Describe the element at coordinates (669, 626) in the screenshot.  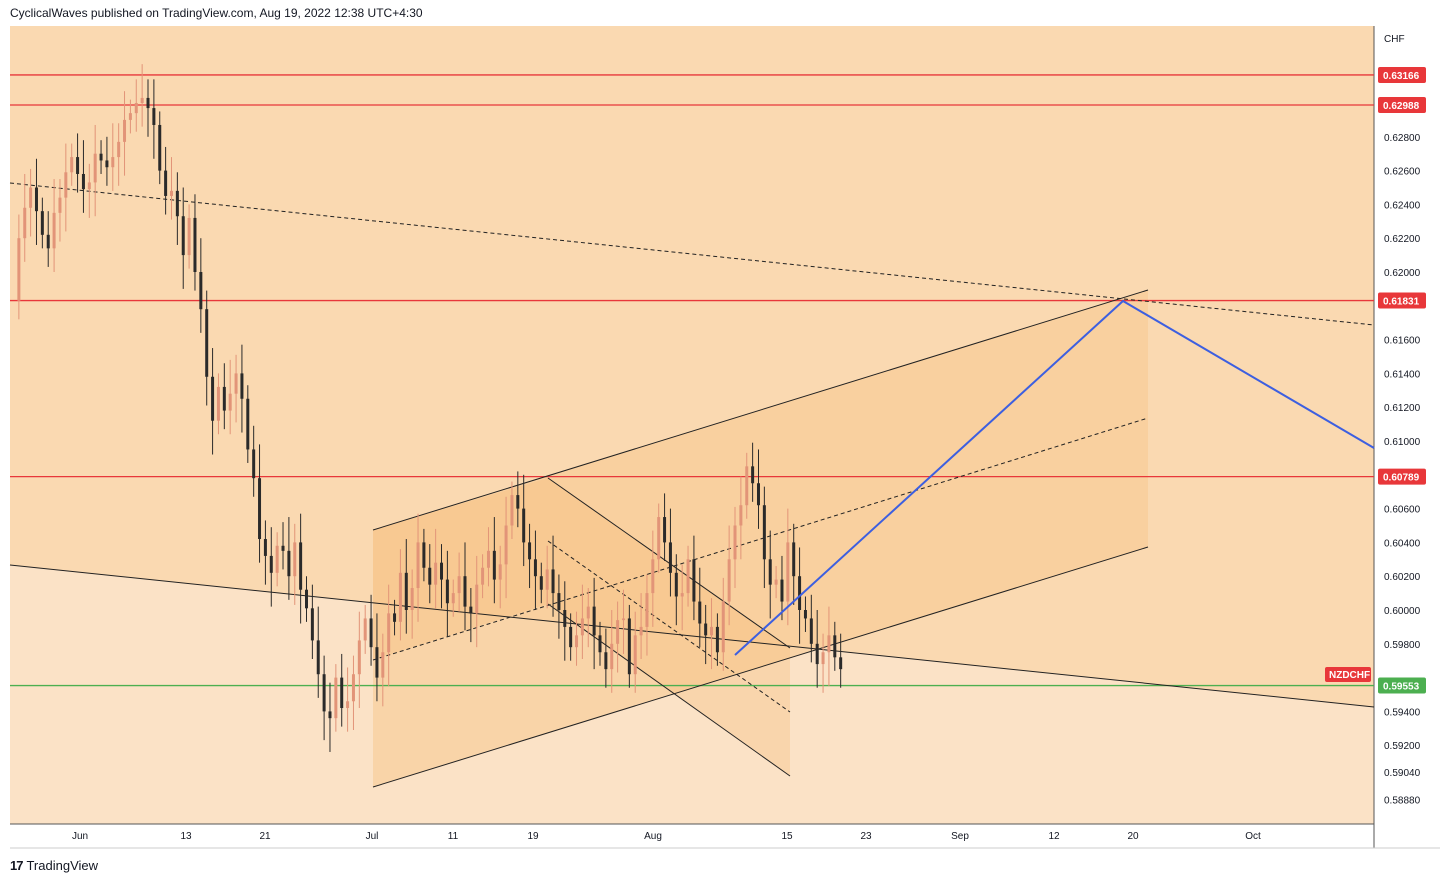
I see `flag-mid-line` at that location.